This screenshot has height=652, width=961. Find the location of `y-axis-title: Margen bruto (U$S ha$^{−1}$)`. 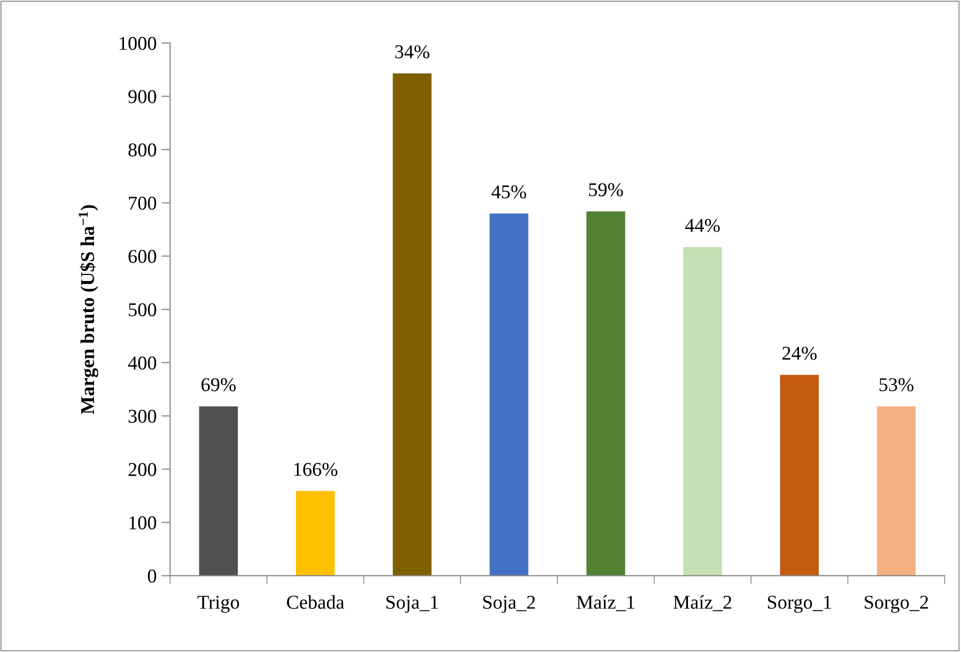

y-axis-title: Margen bruto (U$S ha$^{−1}$) is located at coordinates (88, 309).